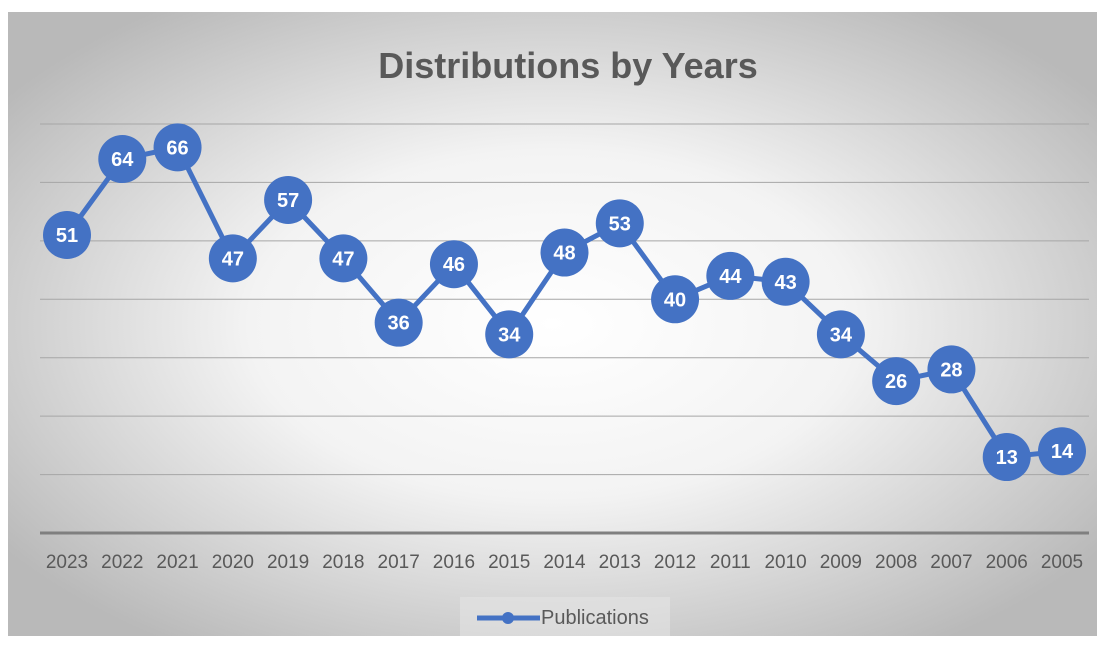  I want to click on data-label-2023: 51, so click(67, 236).